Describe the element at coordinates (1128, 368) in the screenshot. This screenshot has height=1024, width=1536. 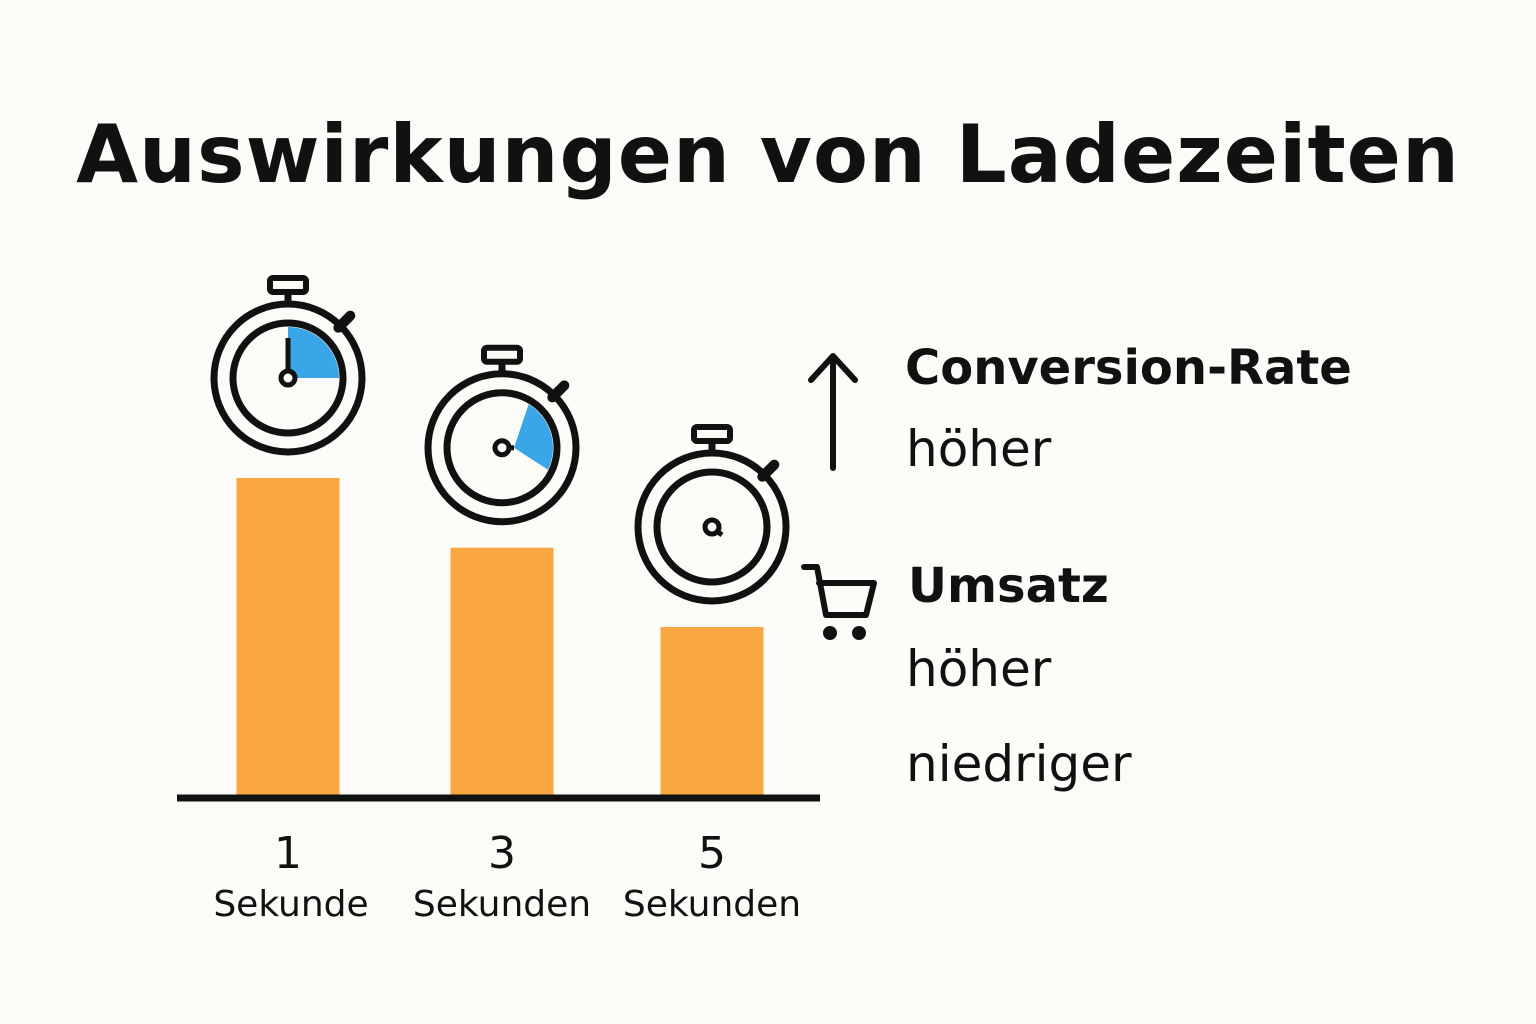
I see `legend-conversion-label: Conversion-Rate` at that location.